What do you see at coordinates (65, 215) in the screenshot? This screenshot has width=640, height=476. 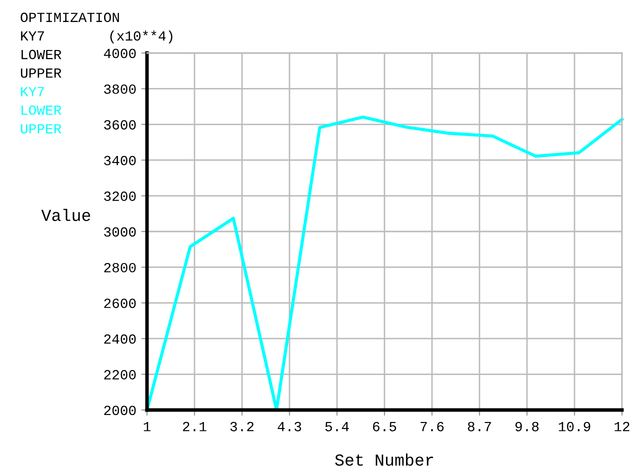 I see `y-axis-title: Value` at bounding box center [65, 215].